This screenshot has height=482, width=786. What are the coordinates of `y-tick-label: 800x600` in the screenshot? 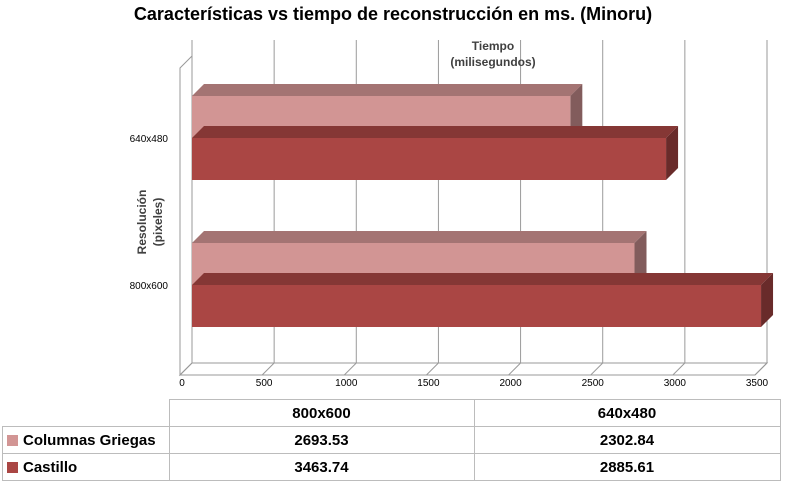 It's located at (149, 286).